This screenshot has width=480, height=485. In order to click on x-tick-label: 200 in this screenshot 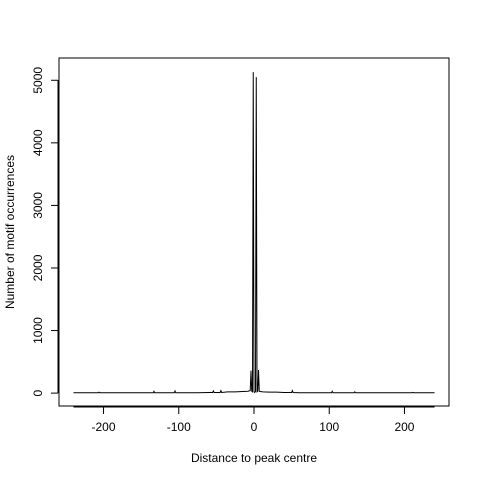, I will do `click(404, 427)`.